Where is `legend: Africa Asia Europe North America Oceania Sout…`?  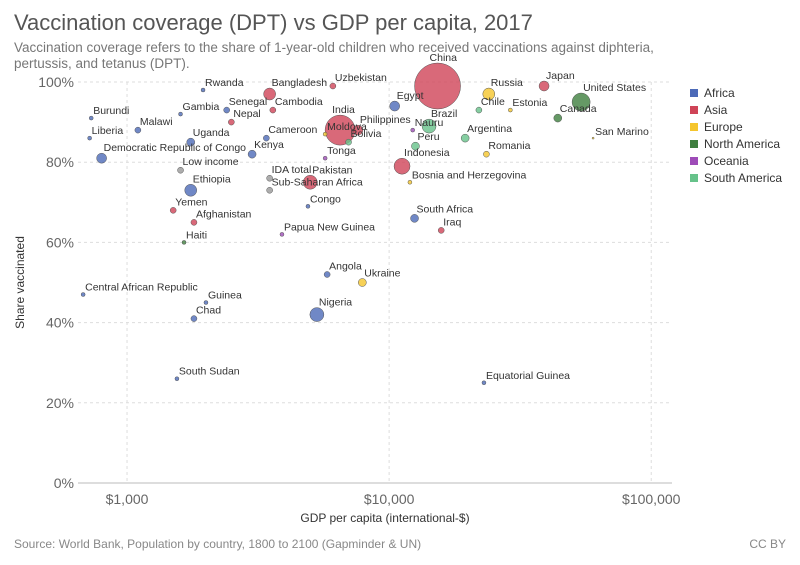
legend: Africa Asia Europe North America Oceania Sout… is located at coordinates (736, 135).